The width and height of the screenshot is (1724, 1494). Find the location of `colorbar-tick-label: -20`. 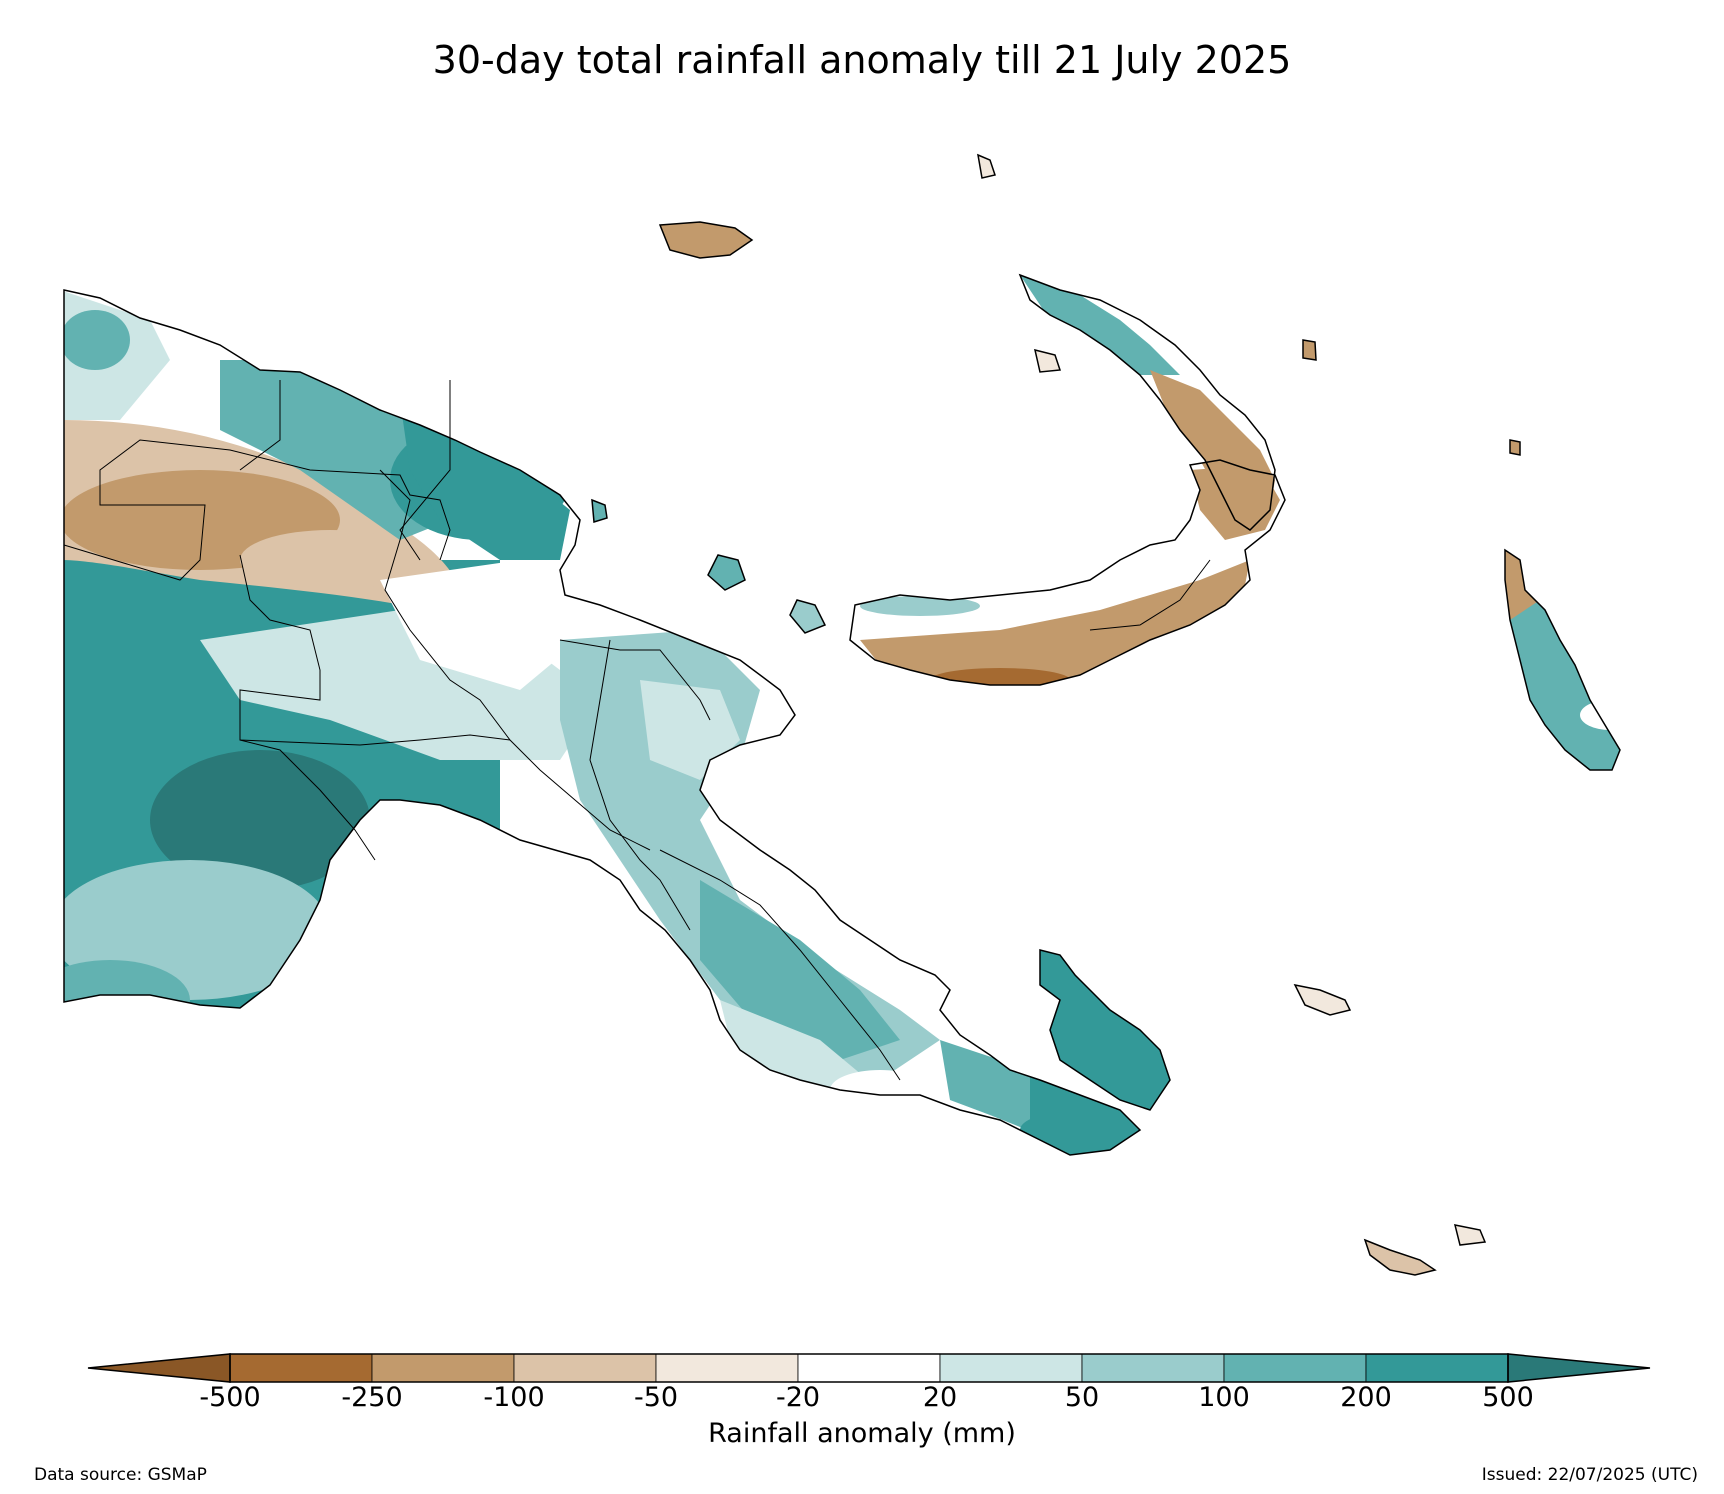

colorbar-tick-label: -20 is located at coordinates (798, 1397).